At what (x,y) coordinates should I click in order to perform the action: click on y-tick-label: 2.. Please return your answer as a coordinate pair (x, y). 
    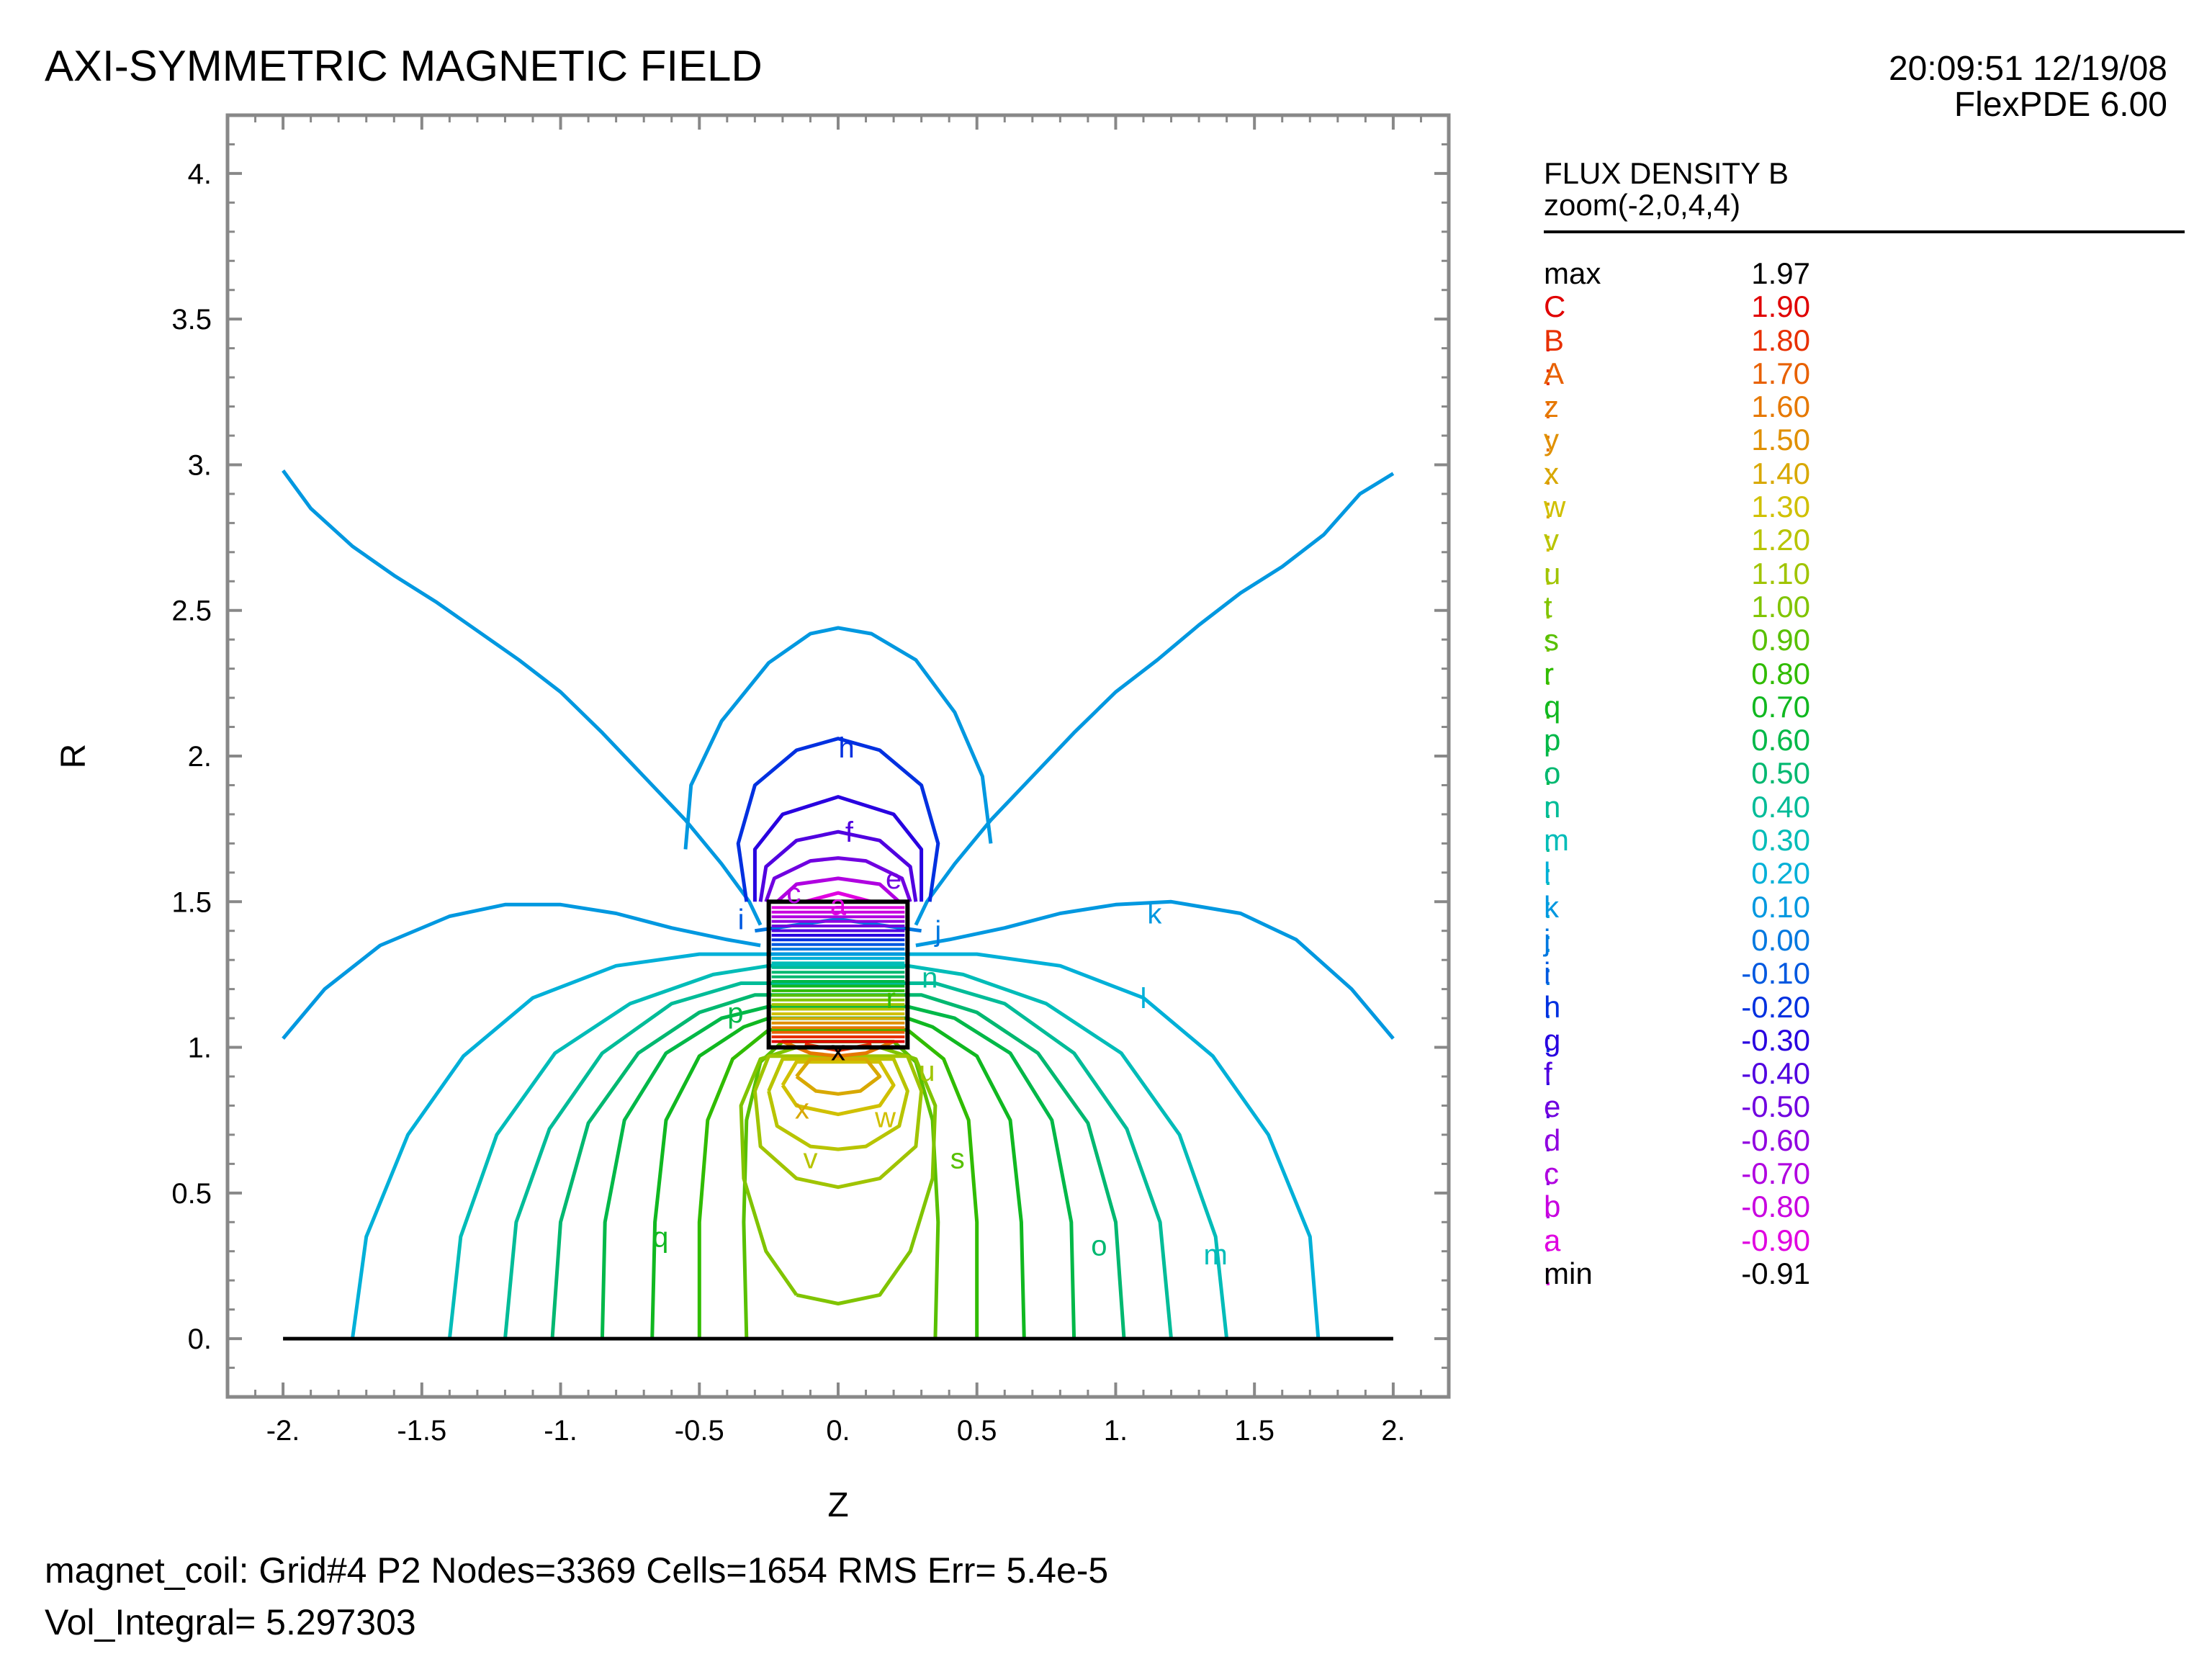
    Looking at the image, I should click on (200, 757).